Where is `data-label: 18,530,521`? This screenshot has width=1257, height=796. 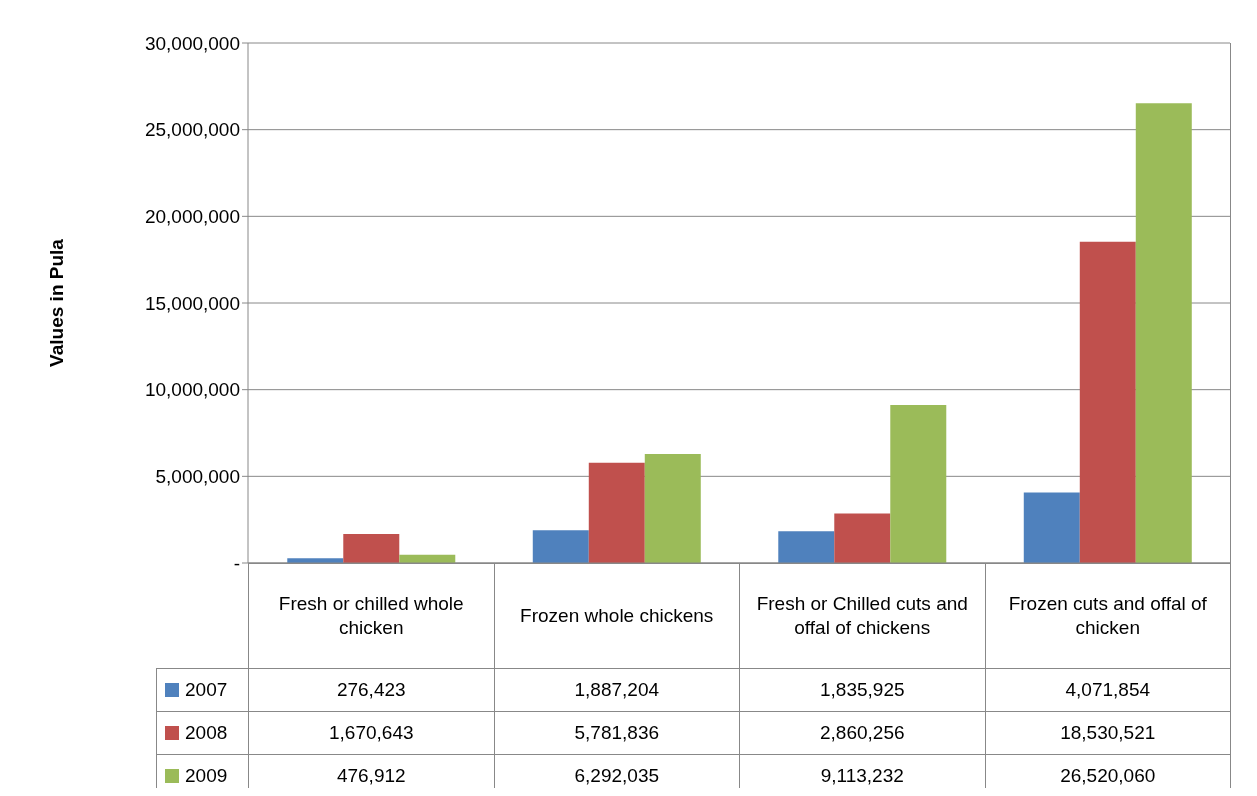
data-label: 18,530,521 is located at coordinates (1108, 733).